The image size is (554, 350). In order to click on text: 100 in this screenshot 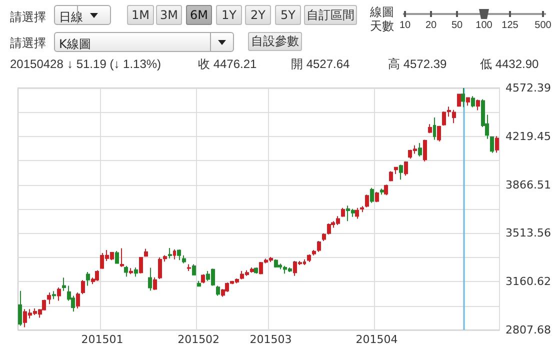, I will do `click(484, 25)`.